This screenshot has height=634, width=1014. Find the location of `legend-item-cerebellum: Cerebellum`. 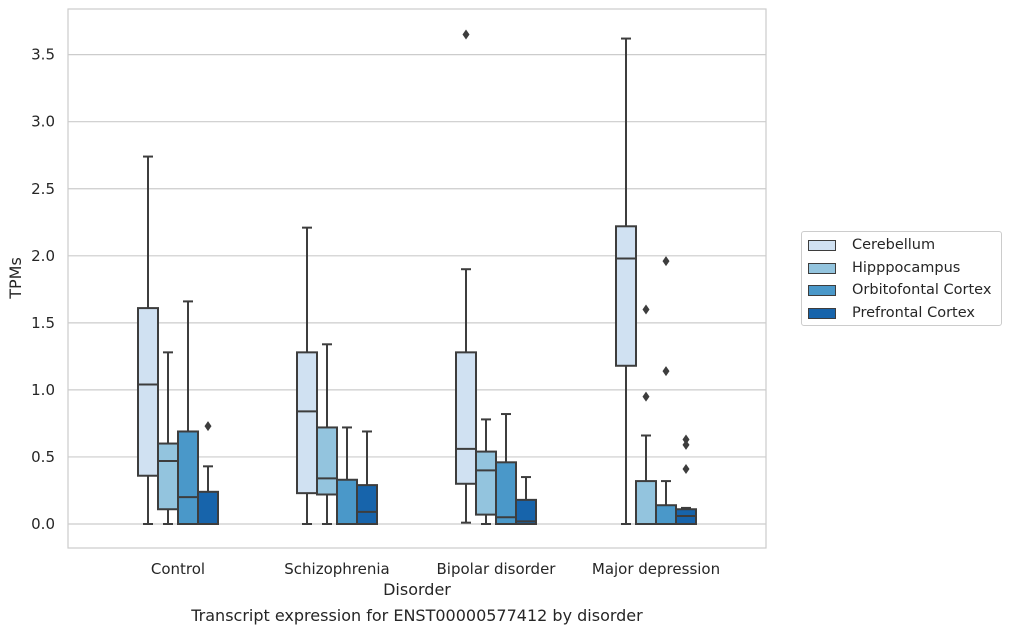

legend-item-cerebellum: Cerebellum is located at coordinates (871, 245).